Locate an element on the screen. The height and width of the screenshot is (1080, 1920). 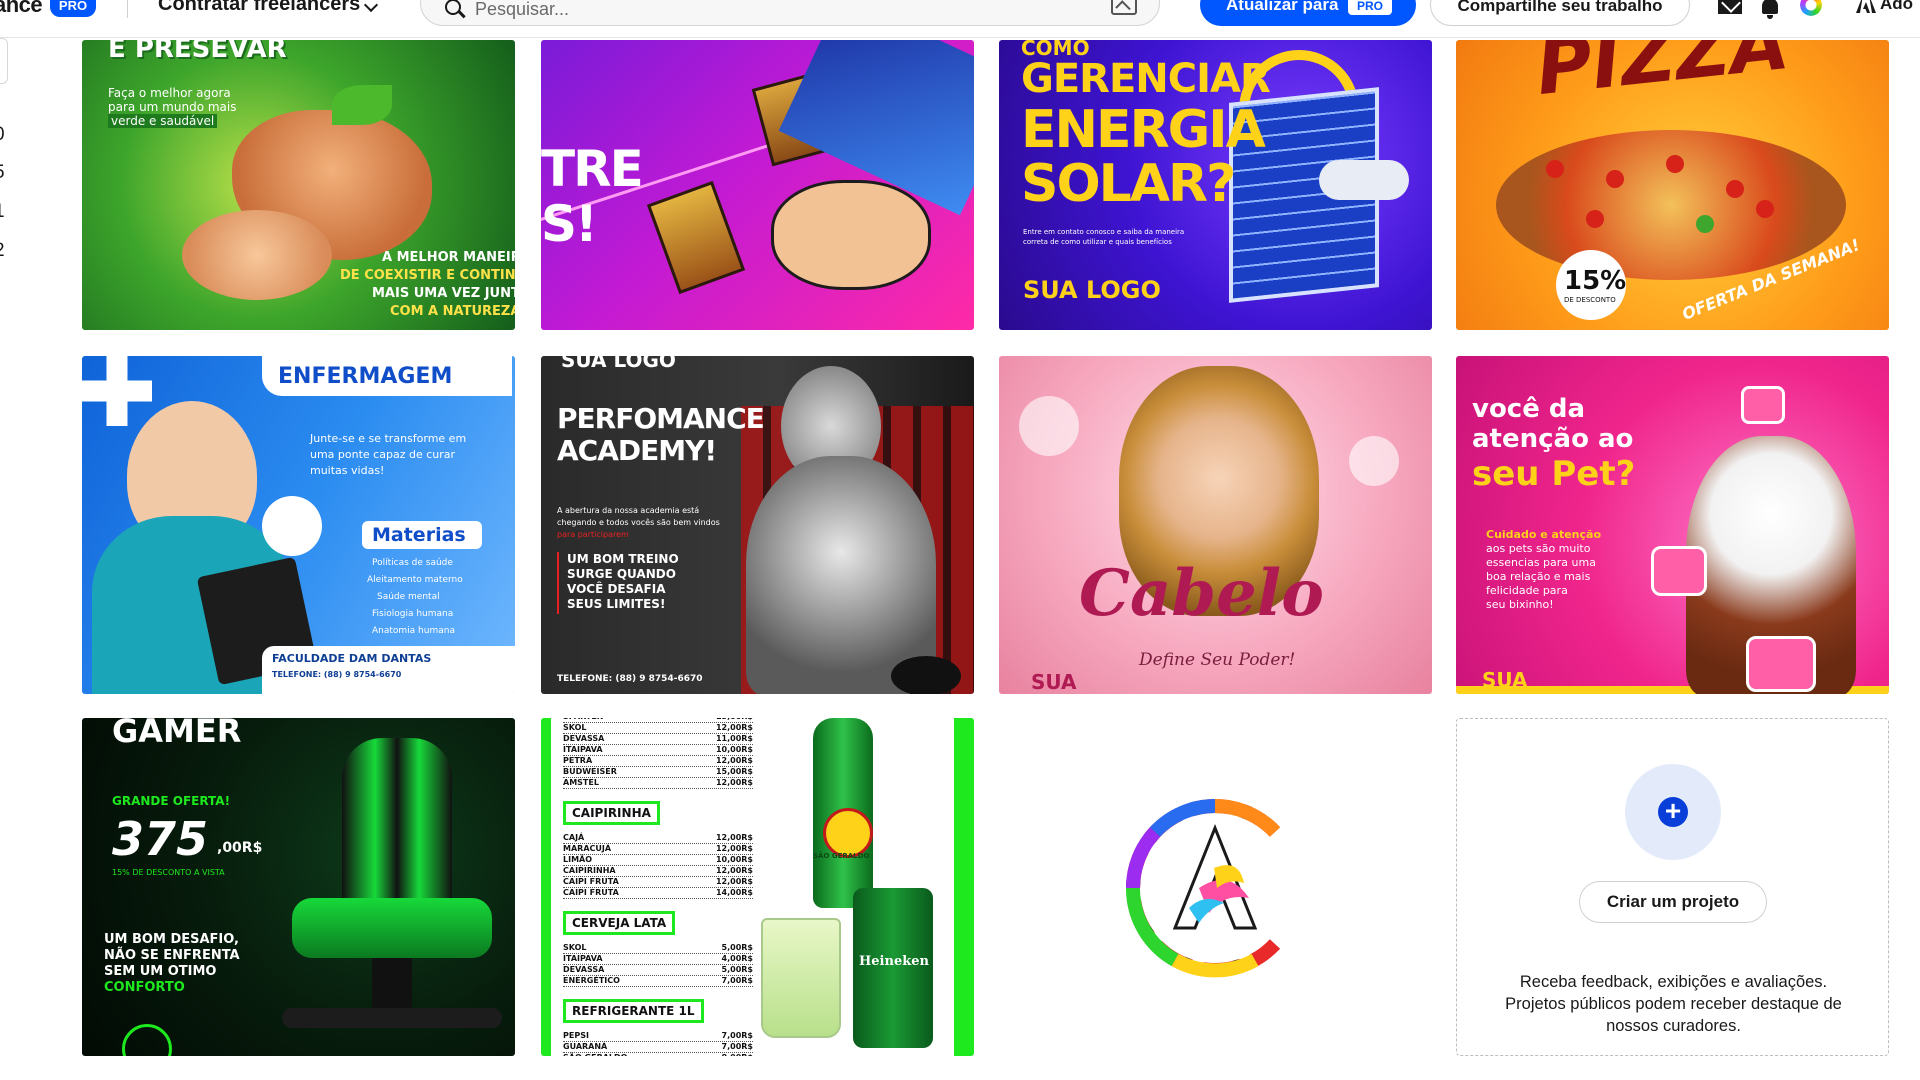
card-text: felicidade para is located at coordinates (1527, 590).